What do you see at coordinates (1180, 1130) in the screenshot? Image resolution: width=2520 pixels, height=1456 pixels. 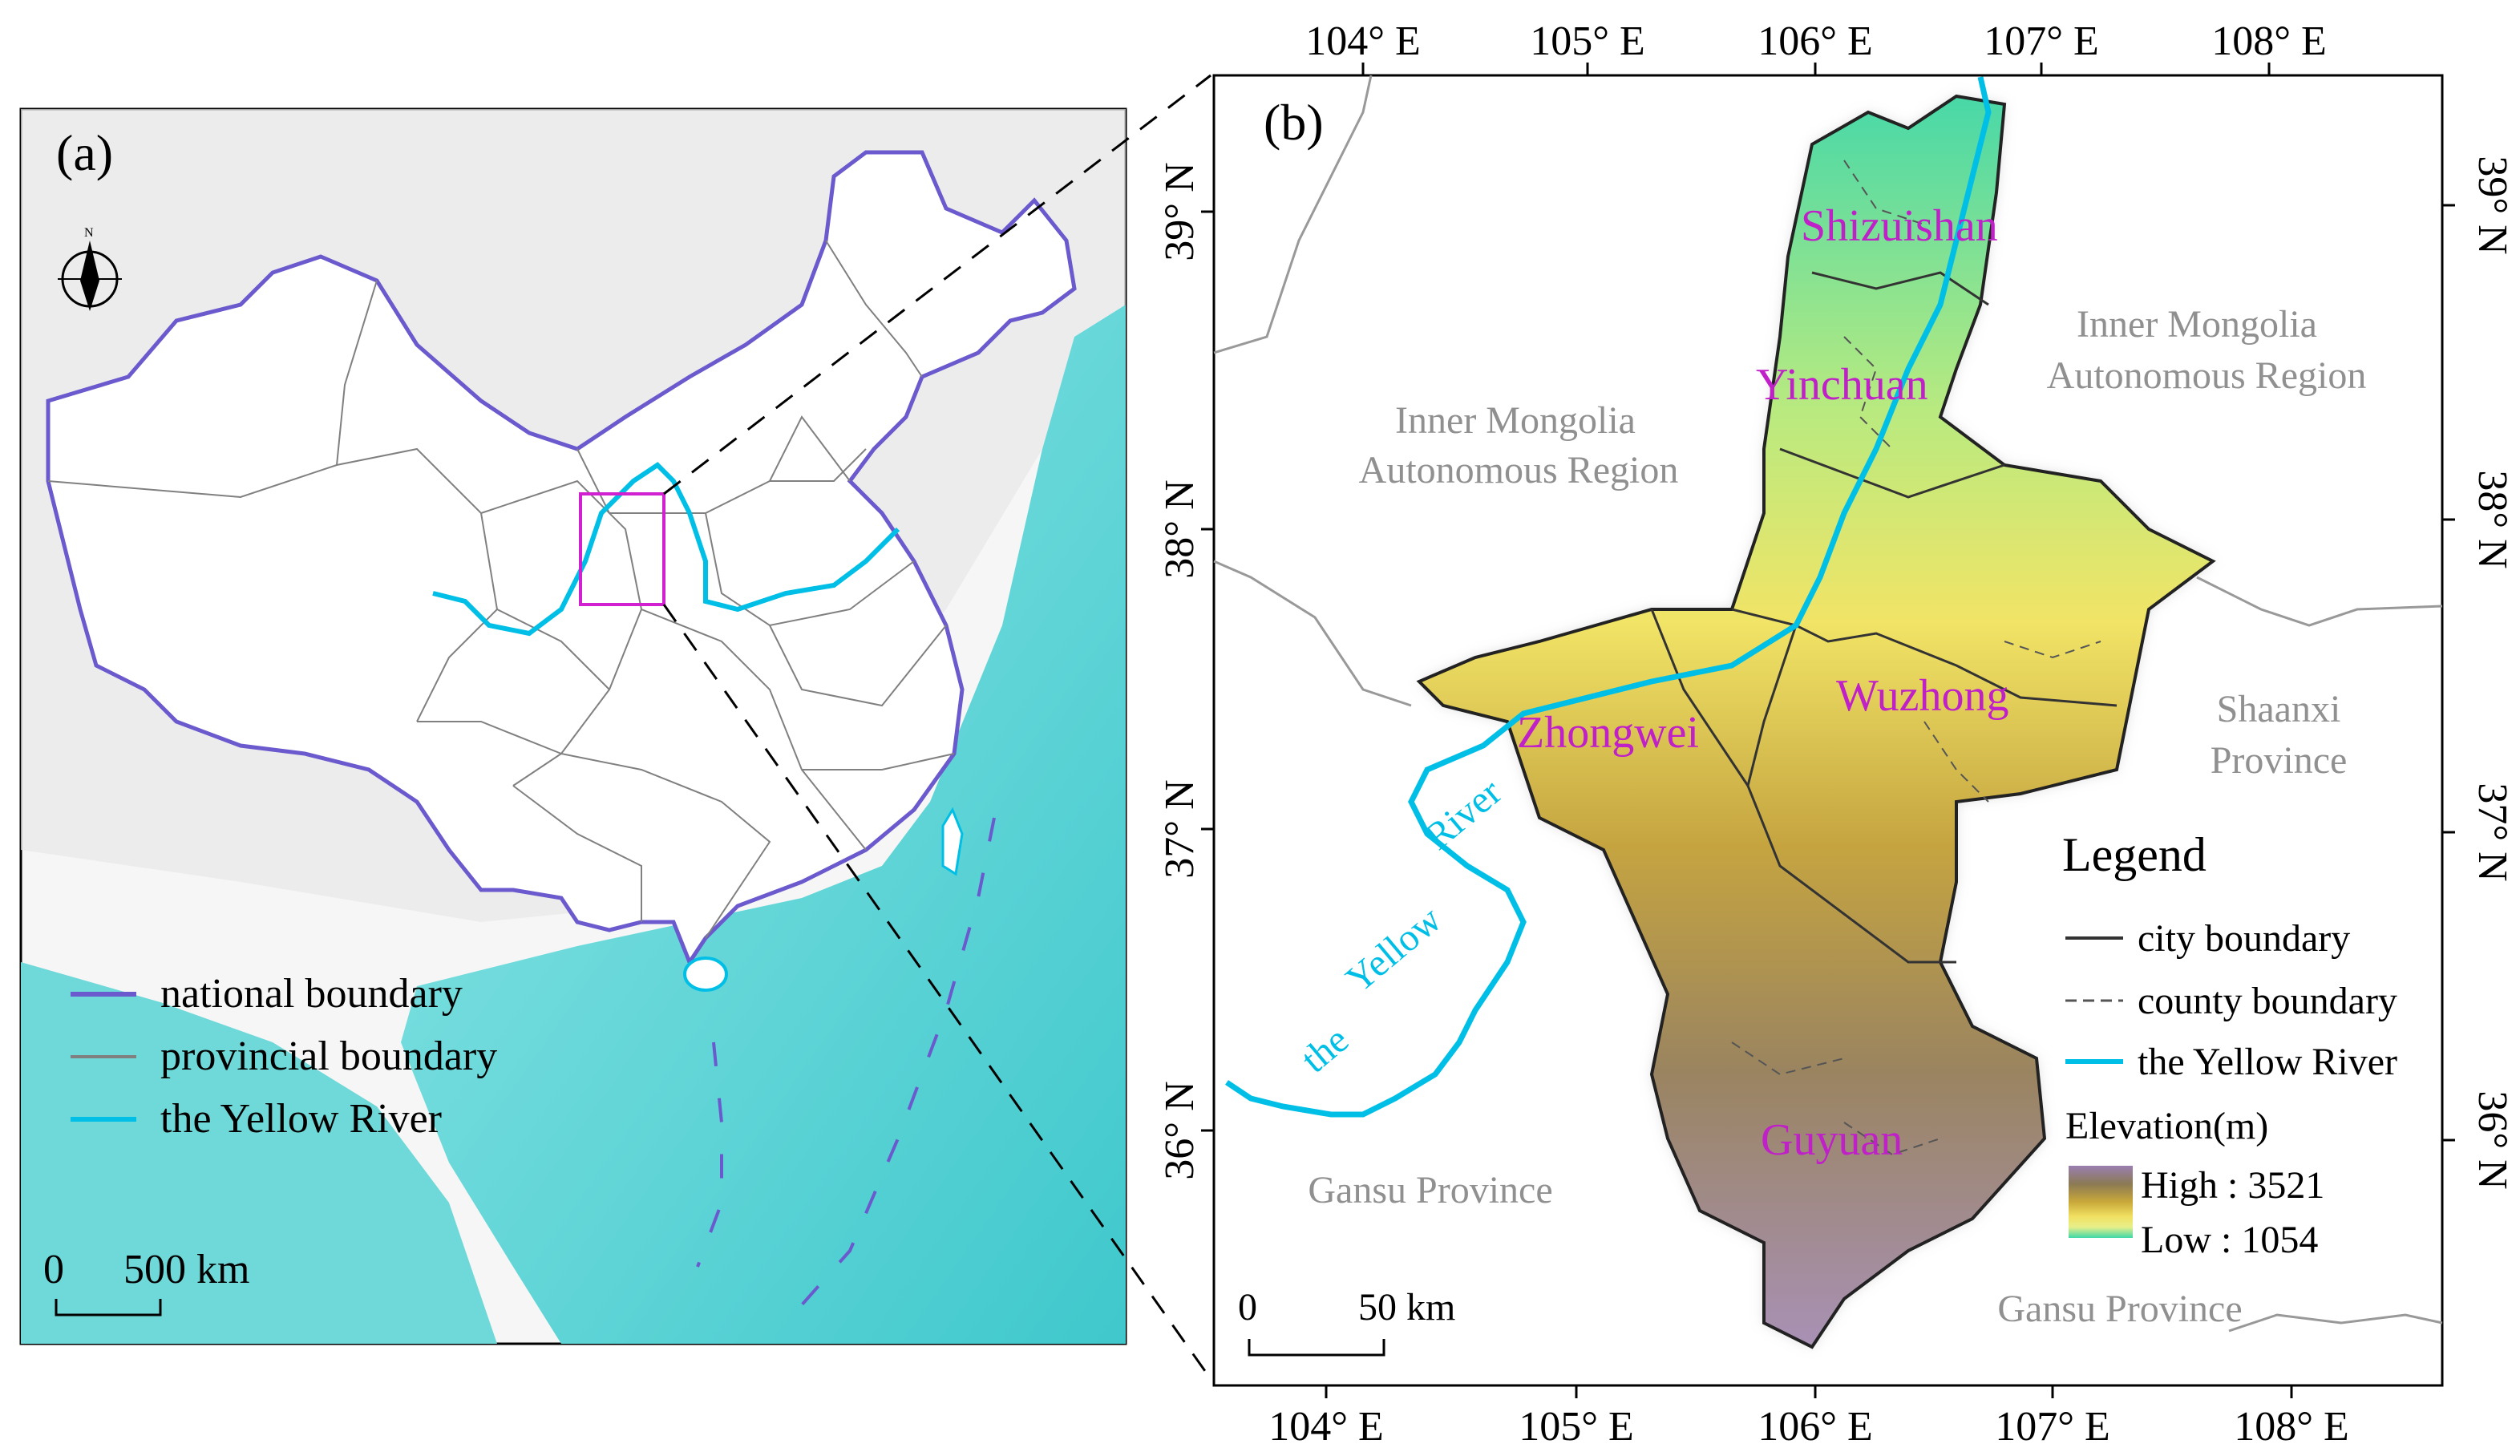 I see `left-tick-36: 36° N` at bounding box center [1180, 1130].